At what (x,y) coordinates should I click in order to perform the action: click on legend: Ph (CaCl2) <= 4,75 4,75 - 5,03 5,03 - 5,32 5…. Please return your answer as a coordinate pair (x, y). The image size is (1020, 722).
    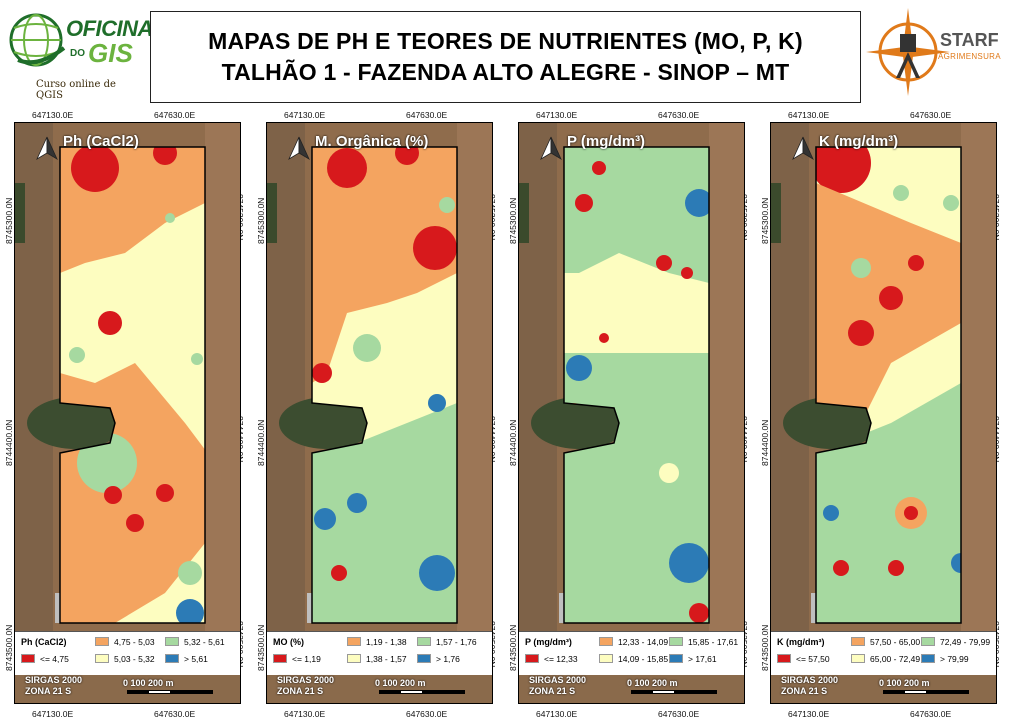
    Looking at the image, I should click on (127, 653).